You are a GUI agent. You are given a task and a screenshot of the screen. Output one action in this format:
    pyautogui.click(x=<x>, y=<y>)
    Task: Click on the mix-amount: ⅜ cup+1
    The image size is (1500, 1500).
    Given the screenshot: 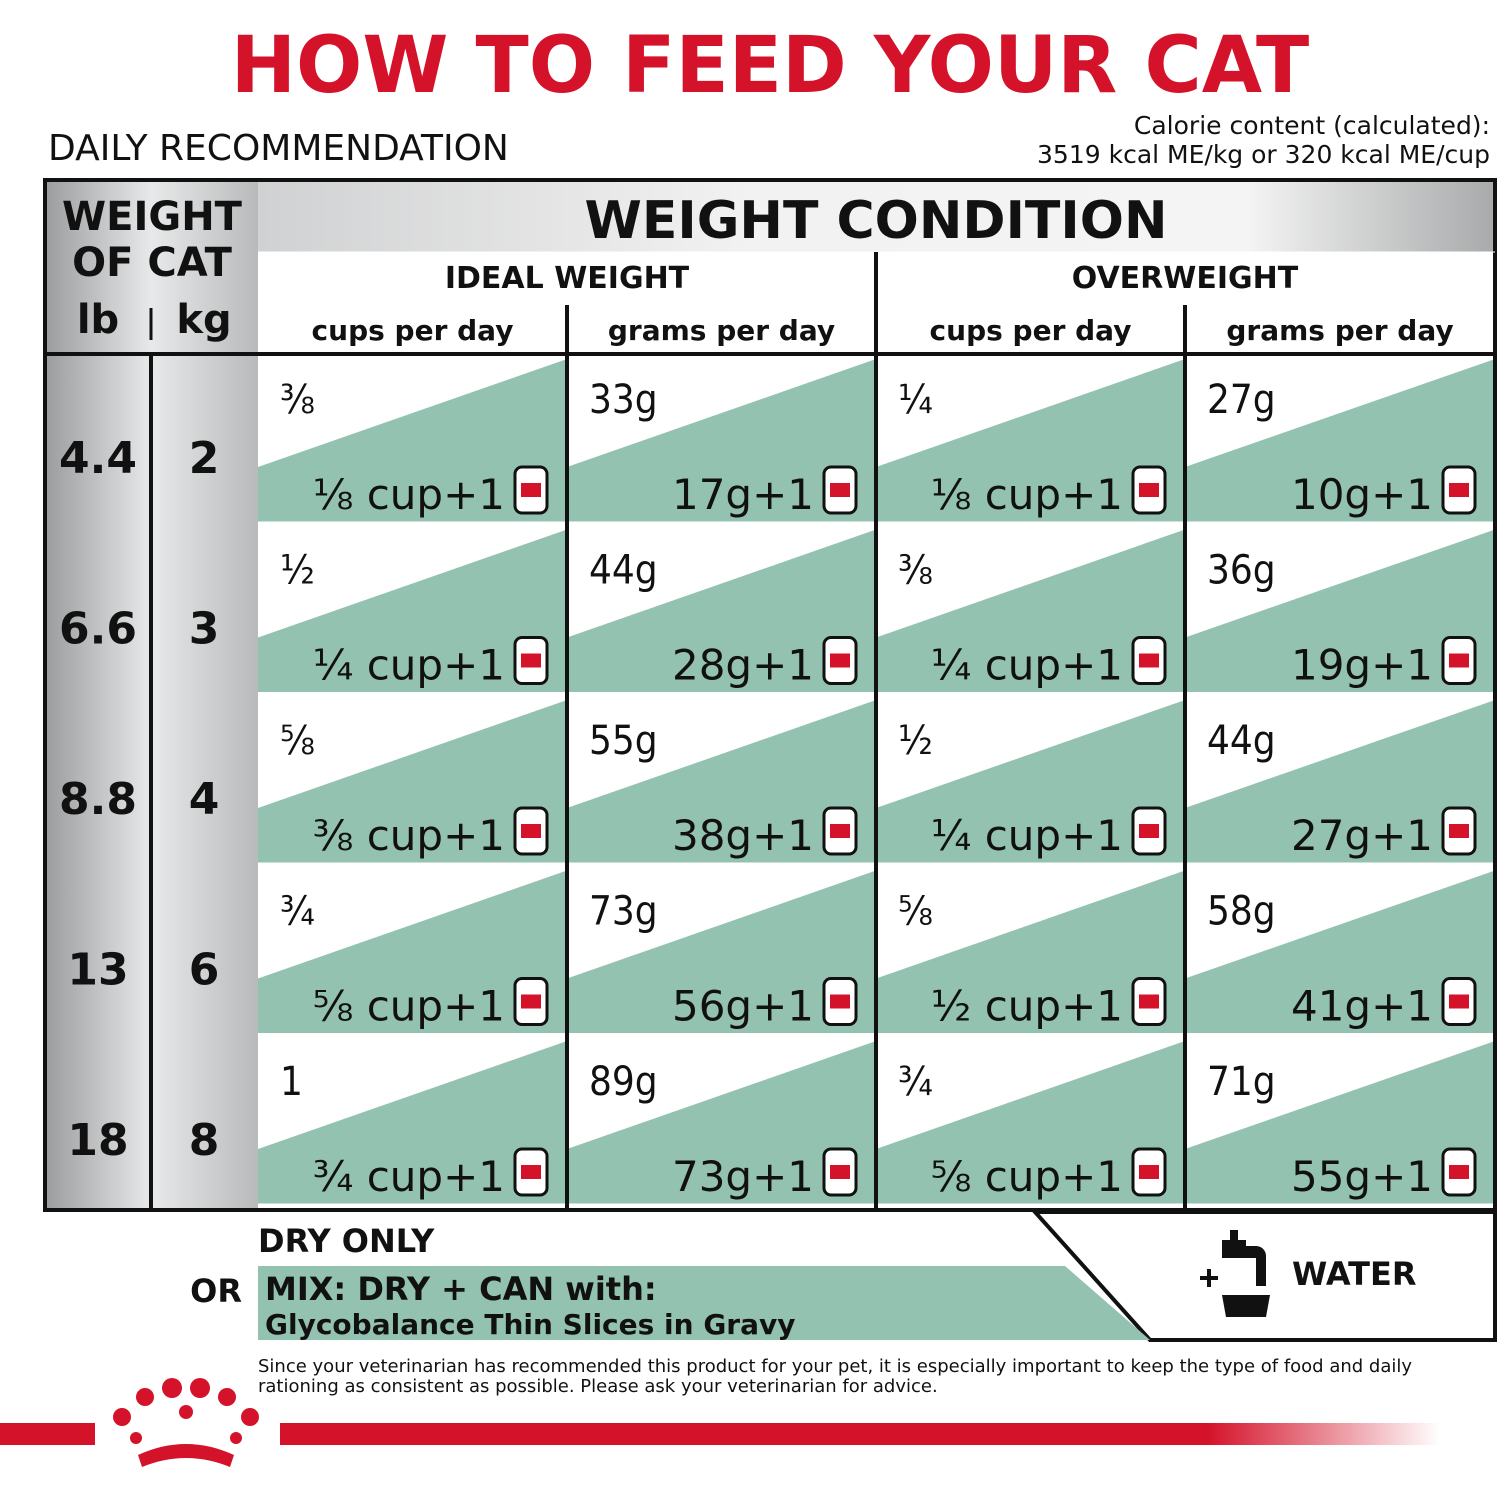 What is the action you would take?
    pyautogui.click(x=409, y=835)
    